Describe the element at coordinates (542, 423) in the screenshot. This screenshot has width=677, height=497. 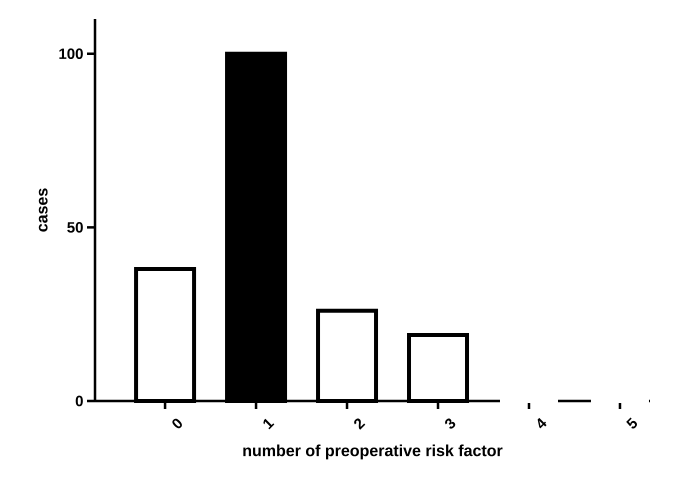
I see `x-tick-label: 4` at that location.